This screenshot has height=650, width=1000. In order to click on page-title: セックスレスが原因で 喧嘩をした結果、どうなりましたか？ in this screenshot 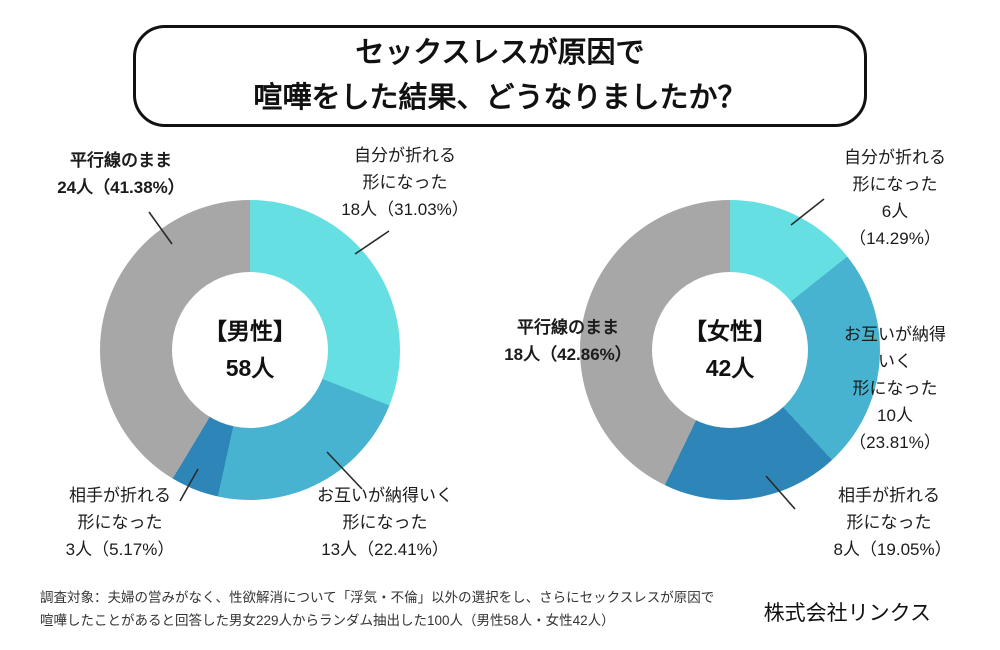, I will do `click(500, 75)`.